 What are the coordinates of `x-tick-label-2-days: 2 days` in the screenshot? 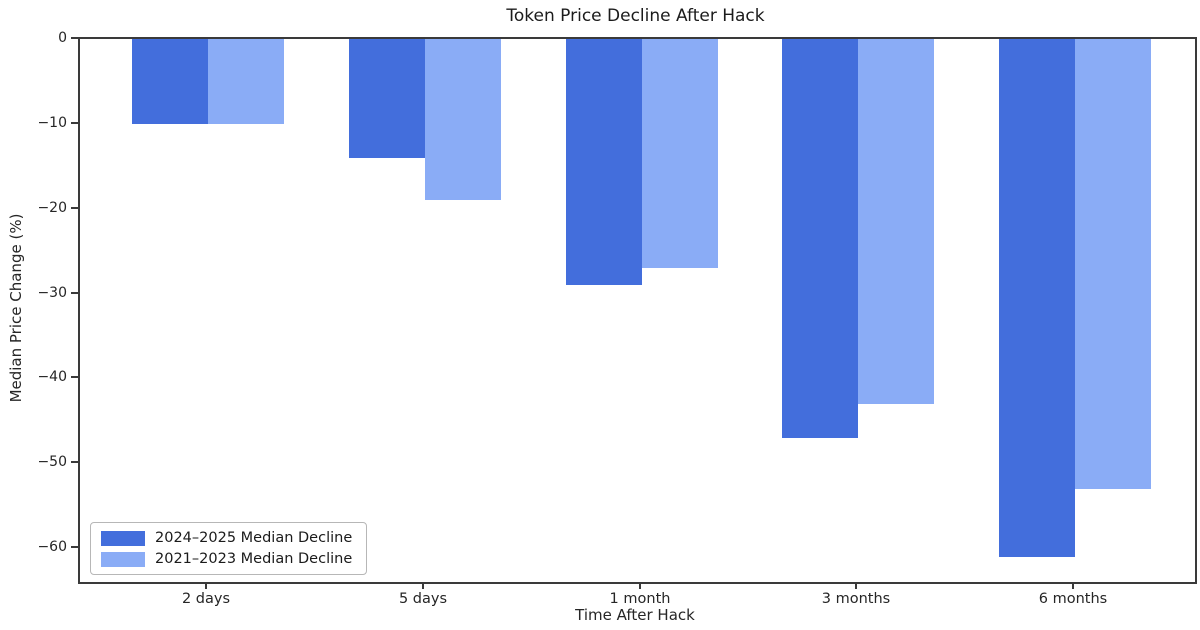 It's located at (206, 599).